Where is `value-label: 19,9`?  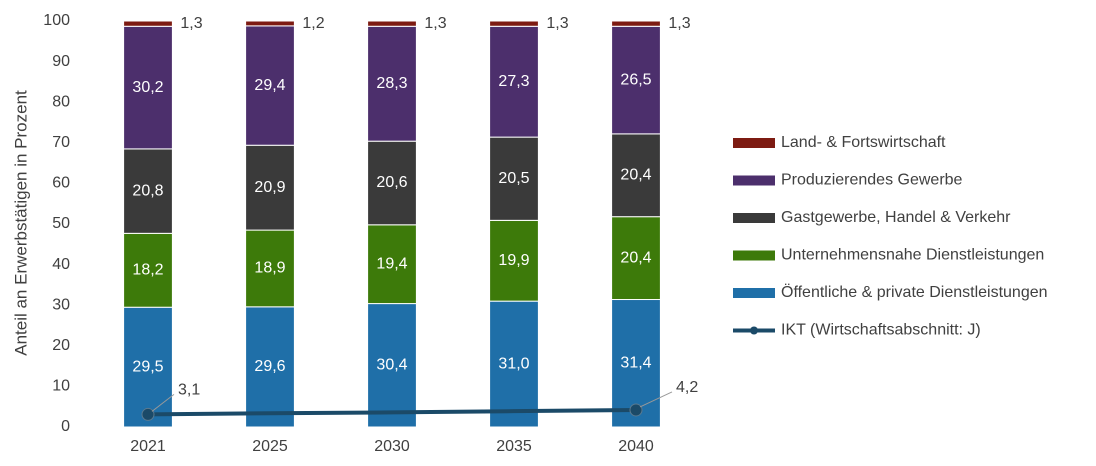
value-label: 19,9 is located at coordinates (513, 260).